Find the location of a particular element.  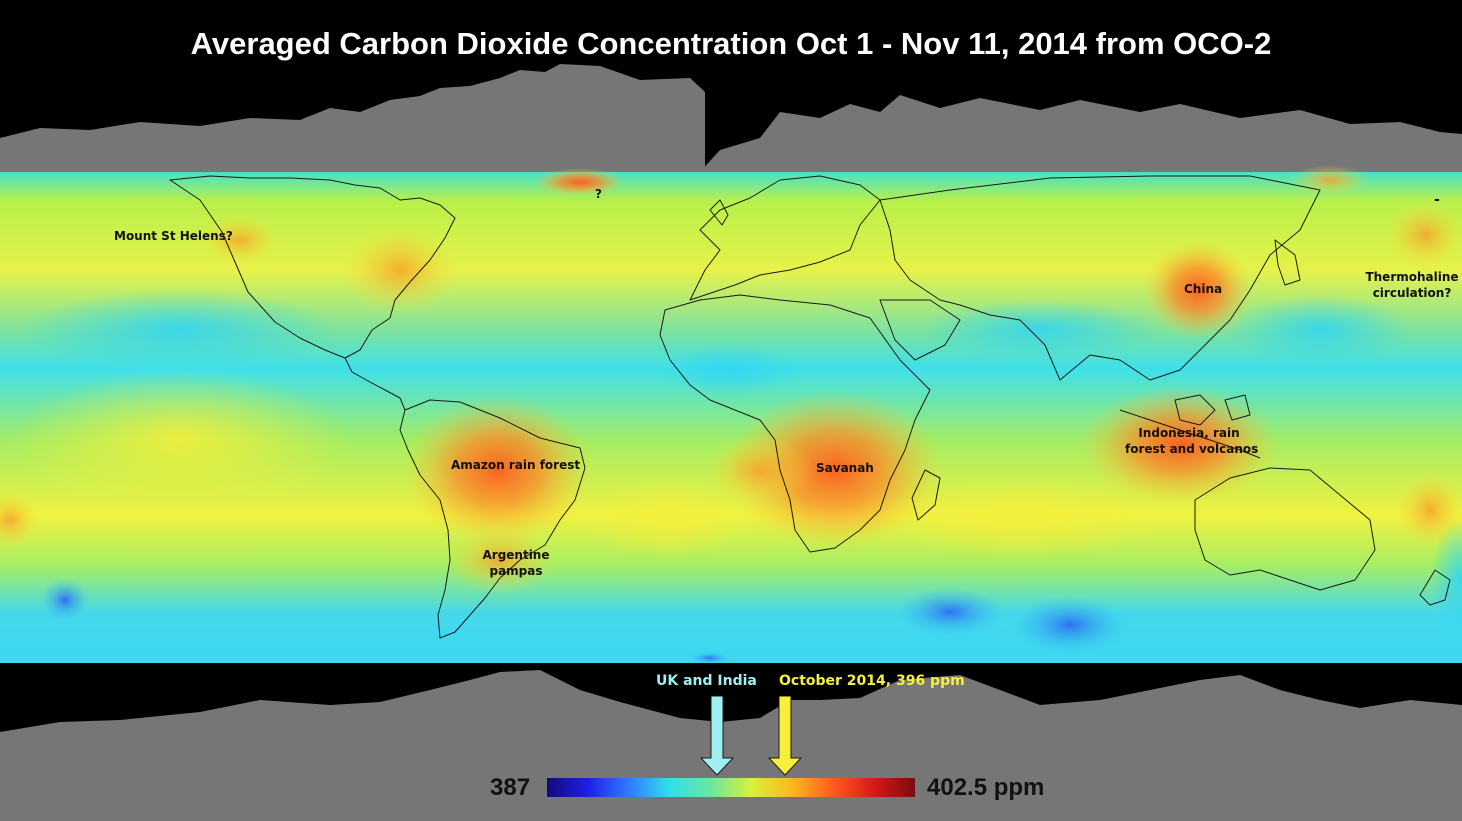

annotation-argentine-line1: Argentine is located at coordinates (516, 555).